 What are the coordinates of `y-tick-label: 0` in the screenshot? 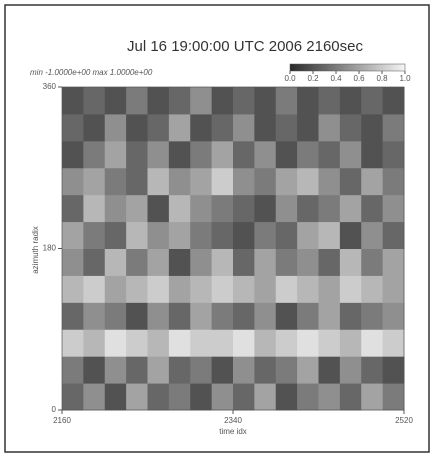 It's located at (54, 409).